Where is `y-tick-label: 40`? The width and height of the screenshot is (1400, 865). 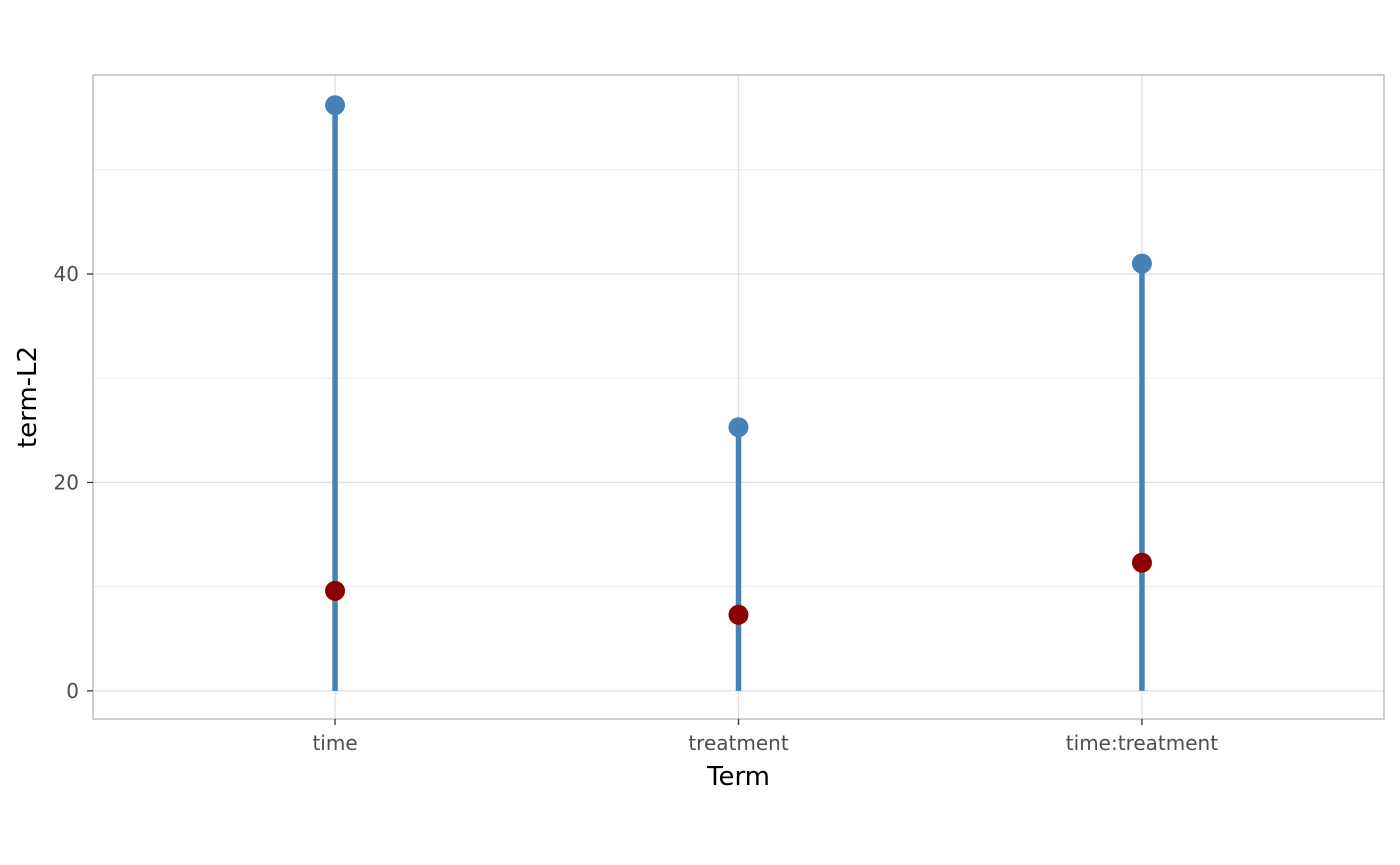 y-tick-label: 40 is located at coordinates (66, 274).